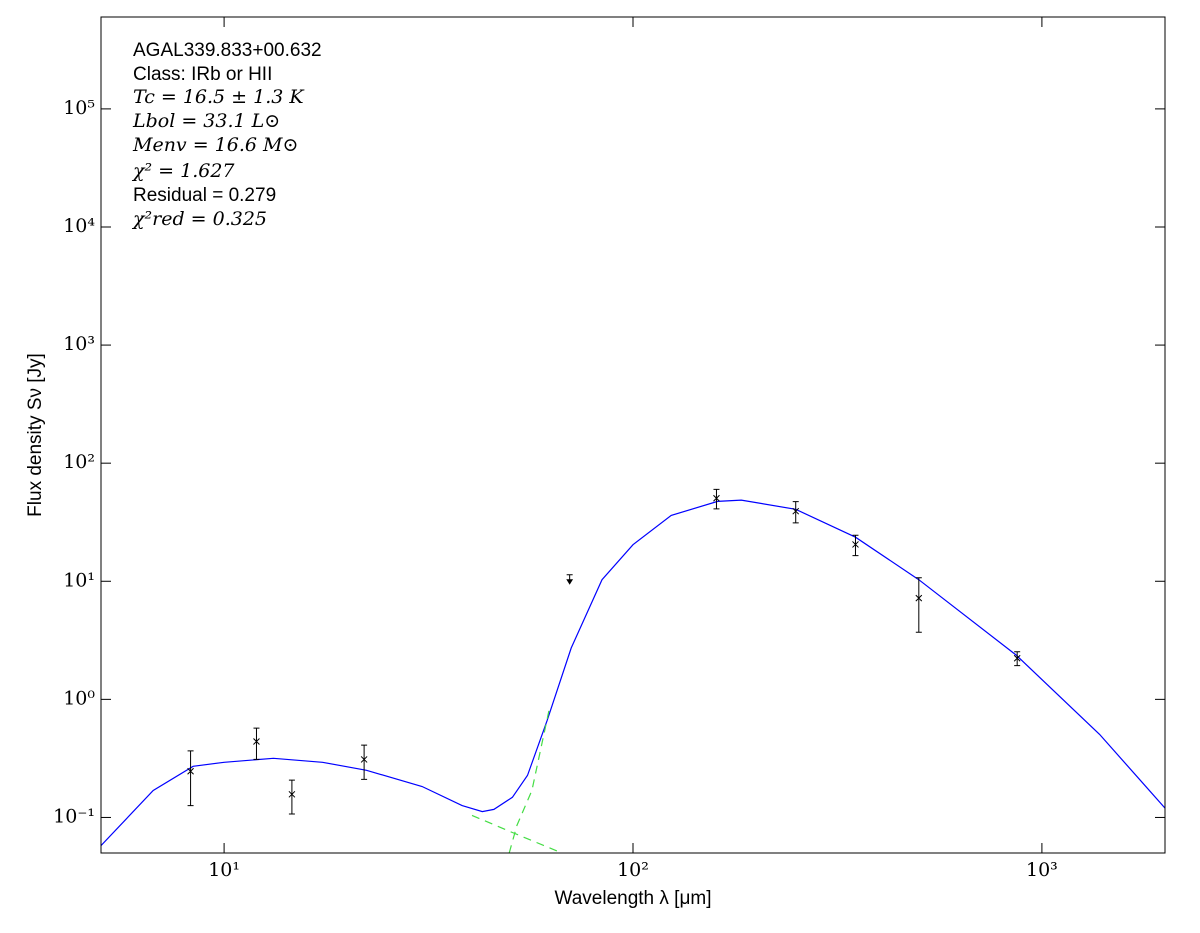 This screenshot has height=933, width=1200. What do you see at coordinates (35, 435) in the screenshot?
I see `y-axis-label: Flux density Sν [Jy]` at bounding box center [35, 435].